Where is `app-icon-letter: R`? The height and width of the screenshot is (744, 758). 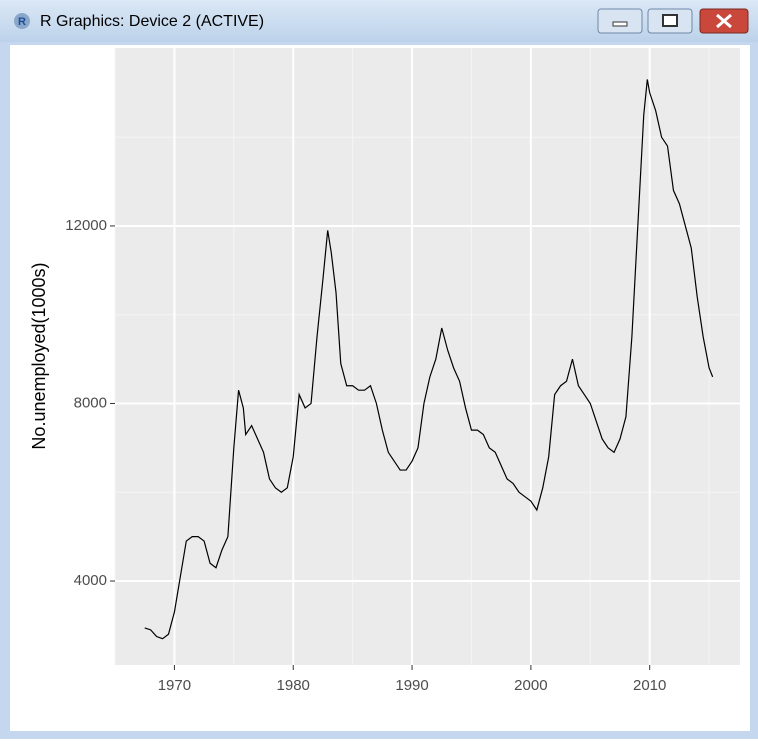
app-icon-letter: R is located at coordinates (22, 22).